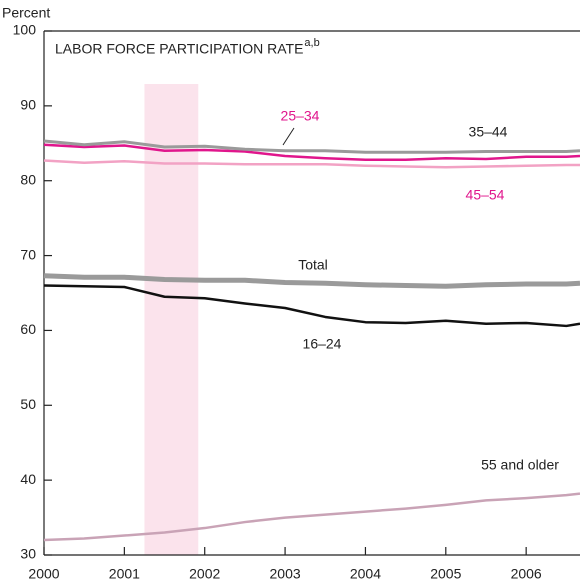 This screenshot has width=580, height=587. I want to click on y-tick-label: 40, so click(28, 479).